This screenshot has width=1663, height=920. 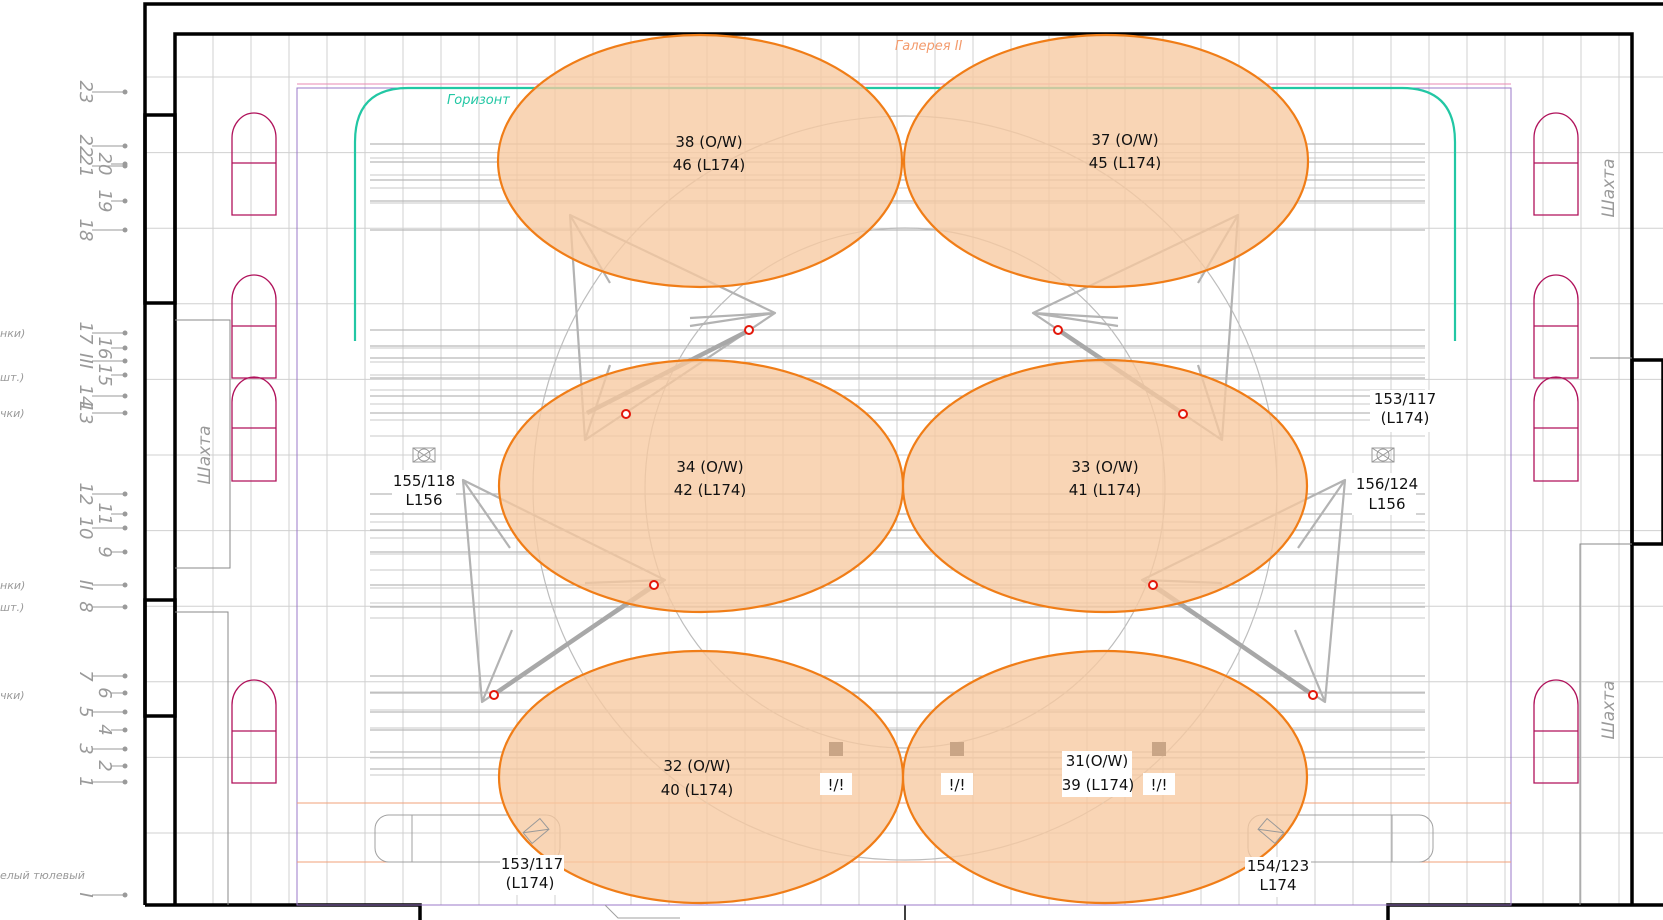 What do you see at coordinates (530, 883) in the screenshot?
I see `fixture-153-bottom-line2: (L174)` at bounding box center [530, 883].